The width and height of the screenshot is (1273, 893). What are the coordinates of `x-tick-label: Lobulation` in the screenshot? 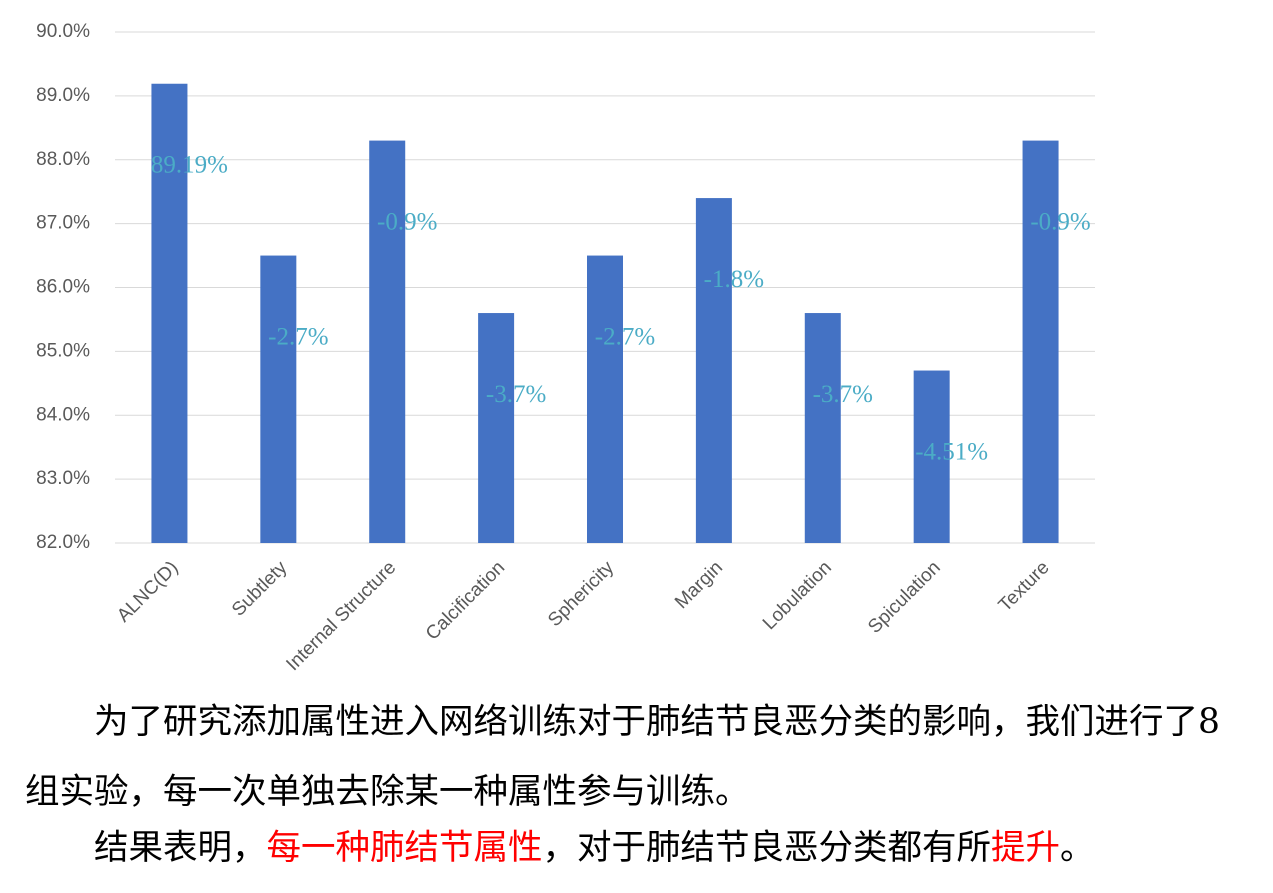 It's located at (797, 595).